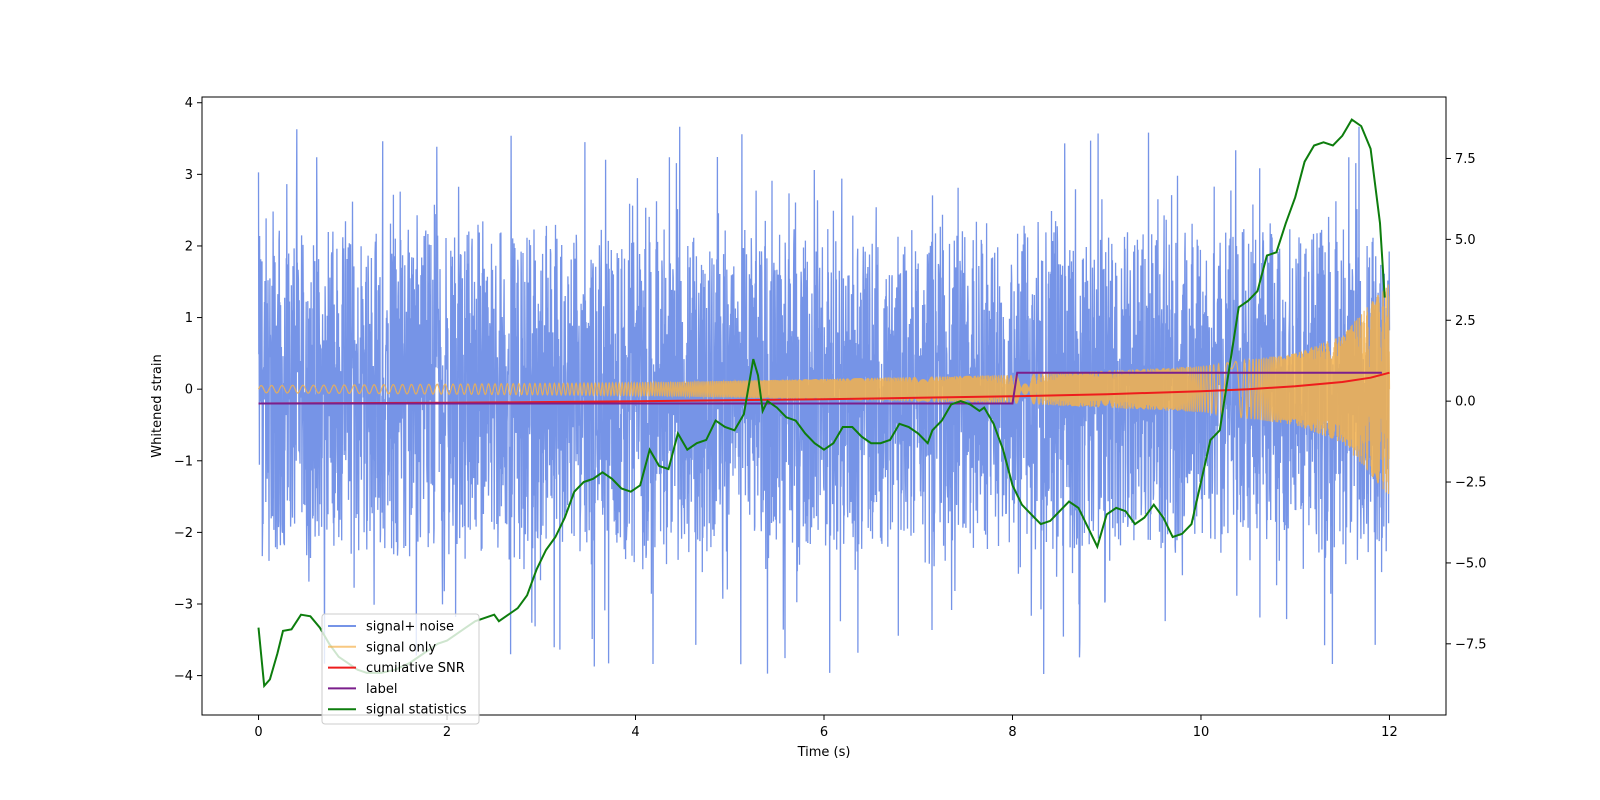 Image resolution: width=1600 pixels, height=800 pixels. What do you see at coordinates (1389, 732) in the screenshot?
I see `x-tick-label: 12` at bounding box center [1389, 732].